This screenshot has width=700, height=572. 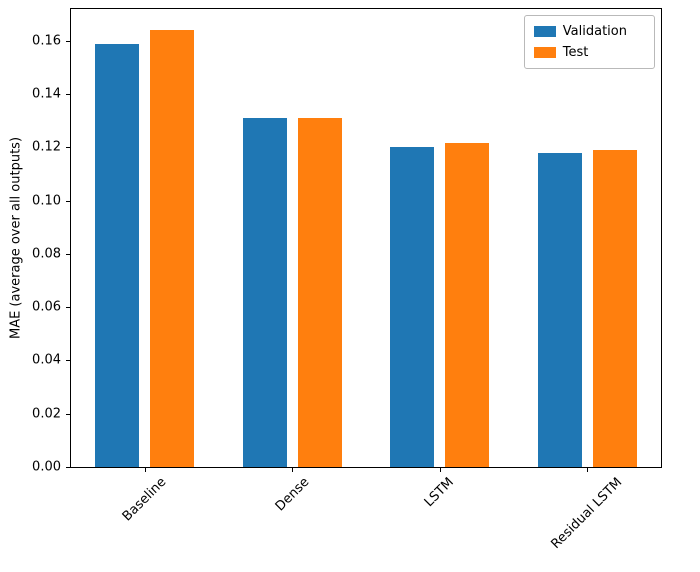 What do you see at coordinates (117, 255) in the screenshot?
I see `bar-validation-baseline` at bounding box center [117, 255].